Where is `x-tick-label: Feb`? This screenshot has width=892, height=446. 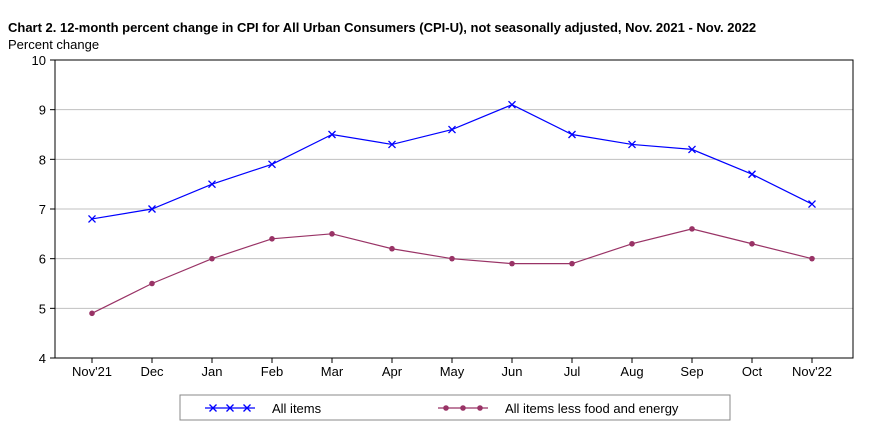
x-tick-label: Feb is located at coordinates (272, 371).